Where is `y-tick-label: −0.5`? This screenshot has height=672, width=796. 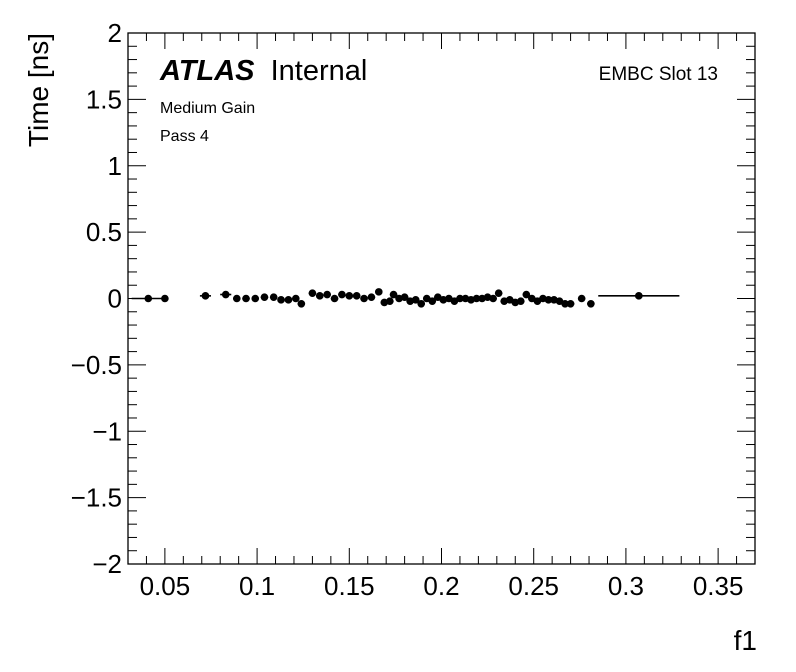 y-tick-label: −0.5 is located at coordinates (96, 365).